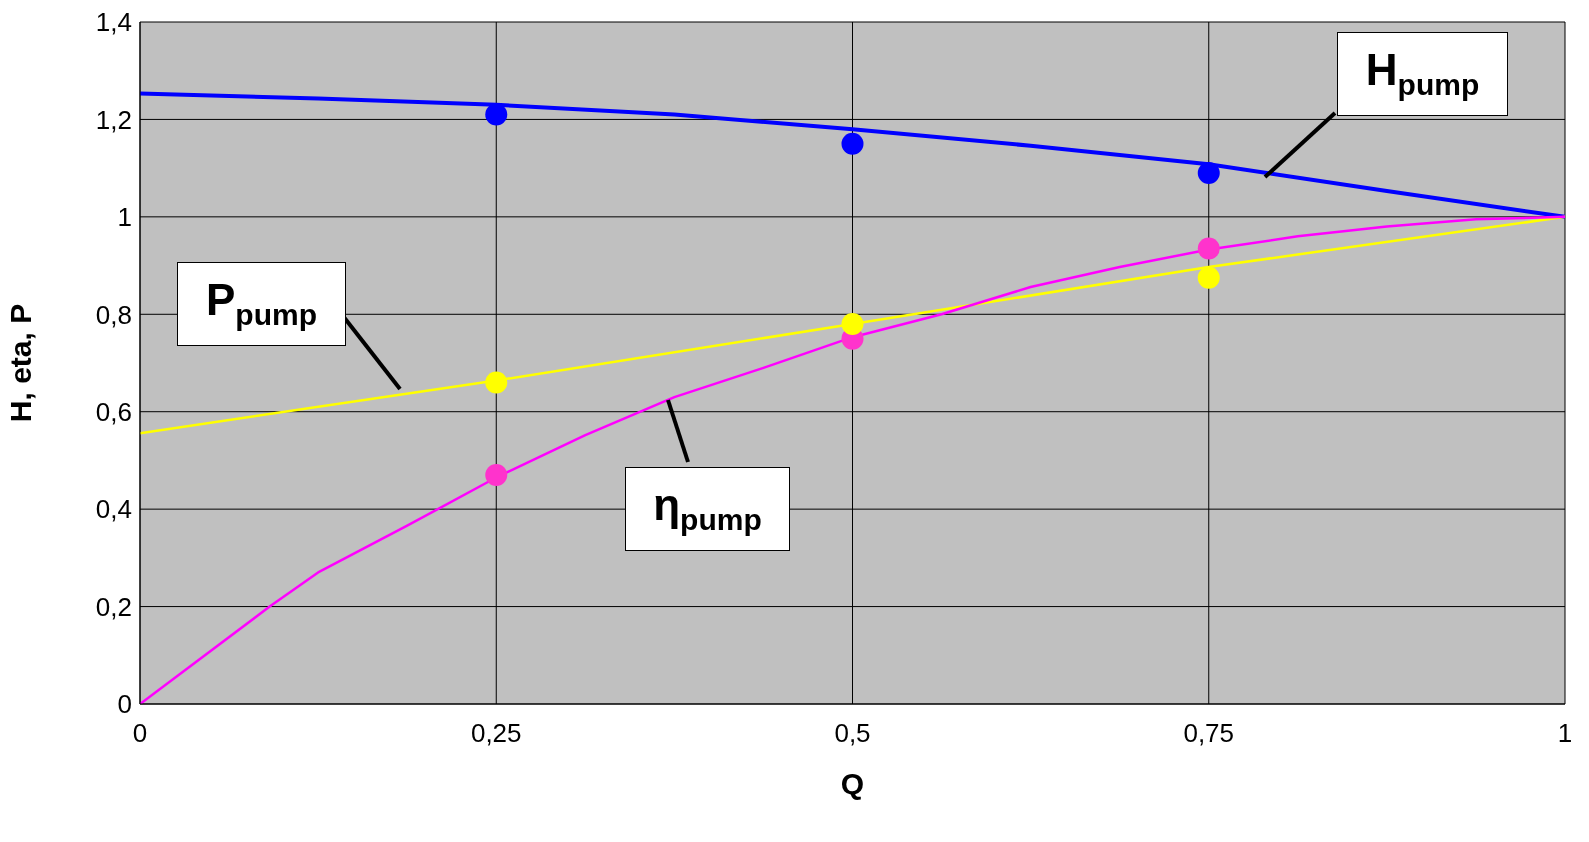 This screenshot has height=842, width=1589. Describe the element at coordinates (496, 733) in the screenshot. I see `x-tick-label: 0,25` at that location.